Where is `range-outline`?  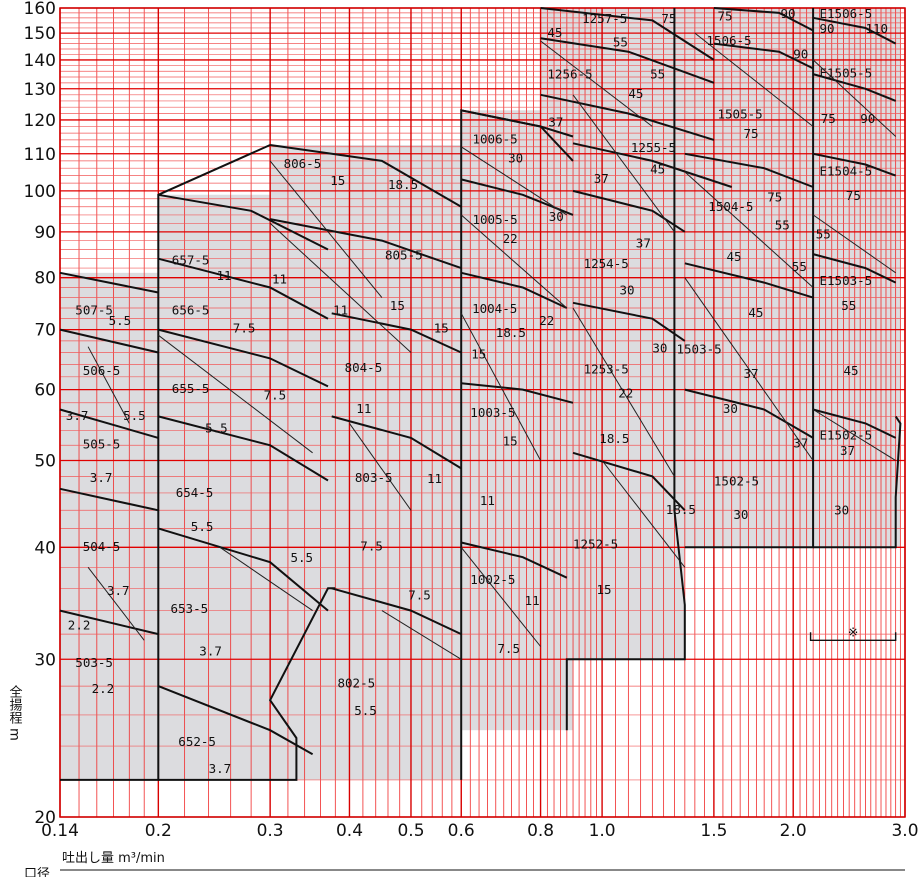 range-outline is located at coordinates (857, 482).